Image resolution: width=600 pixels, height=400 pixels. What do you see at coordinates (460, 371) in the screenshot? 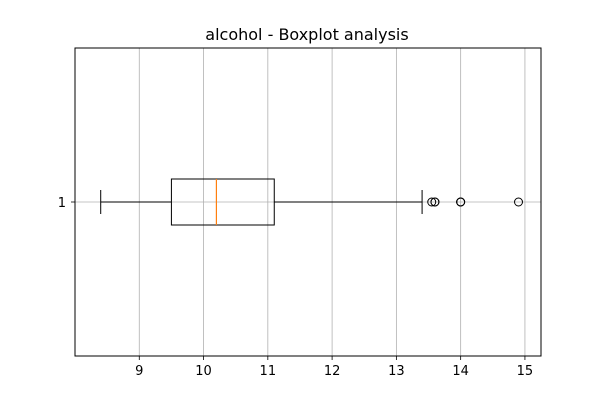
I see `x-tick-label: 14` at bounding box center [460, 371].